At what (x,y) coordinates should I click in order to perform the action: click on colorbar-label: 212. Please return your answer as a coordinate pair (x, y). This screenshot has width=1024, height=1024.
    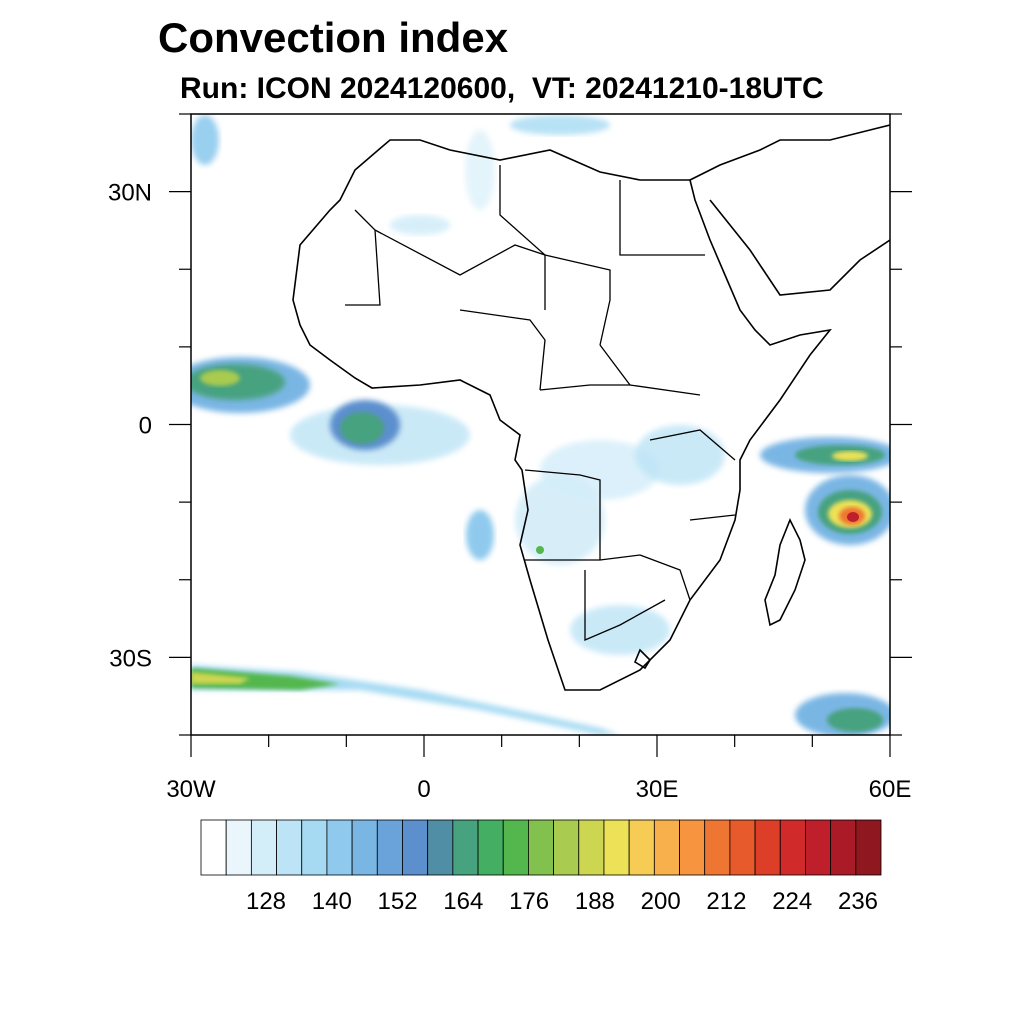
    Looking at the image, I should click on (726, 901).